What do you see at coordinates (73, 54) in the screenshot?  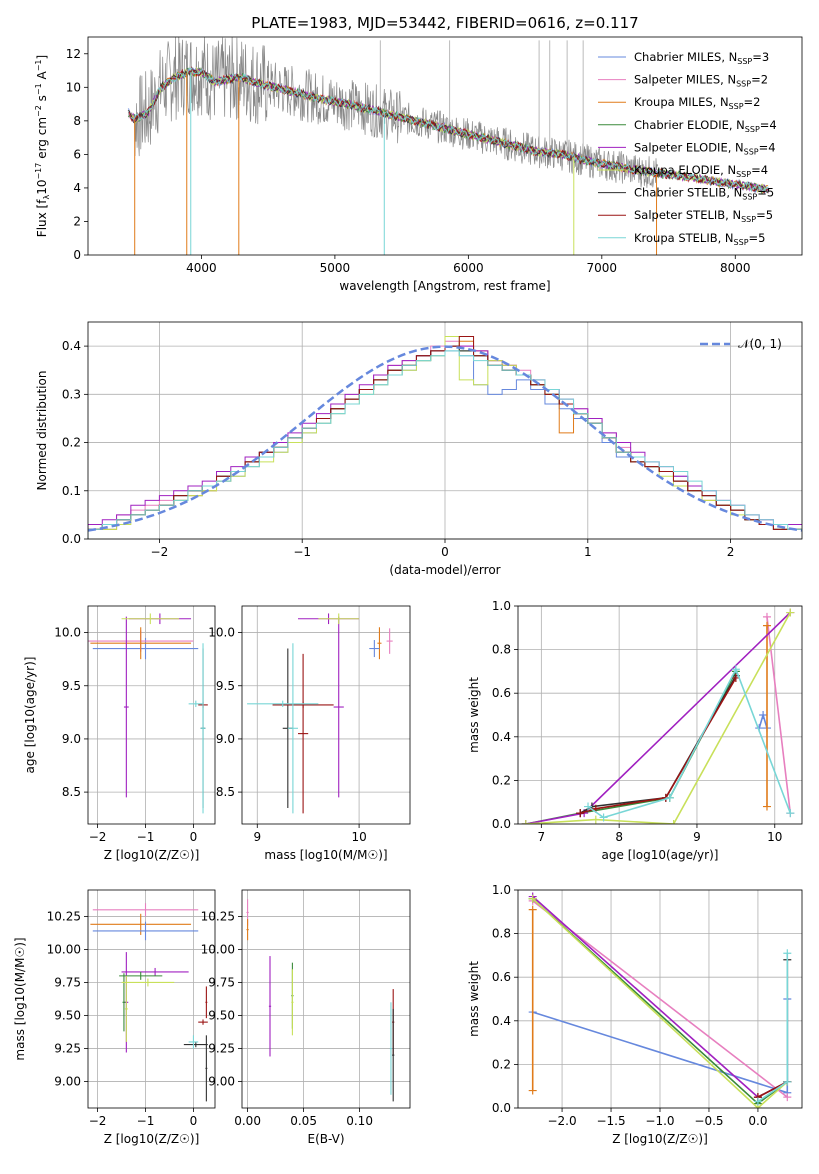 I see `y-tick-label: 12` at bounding box center [73, 54].